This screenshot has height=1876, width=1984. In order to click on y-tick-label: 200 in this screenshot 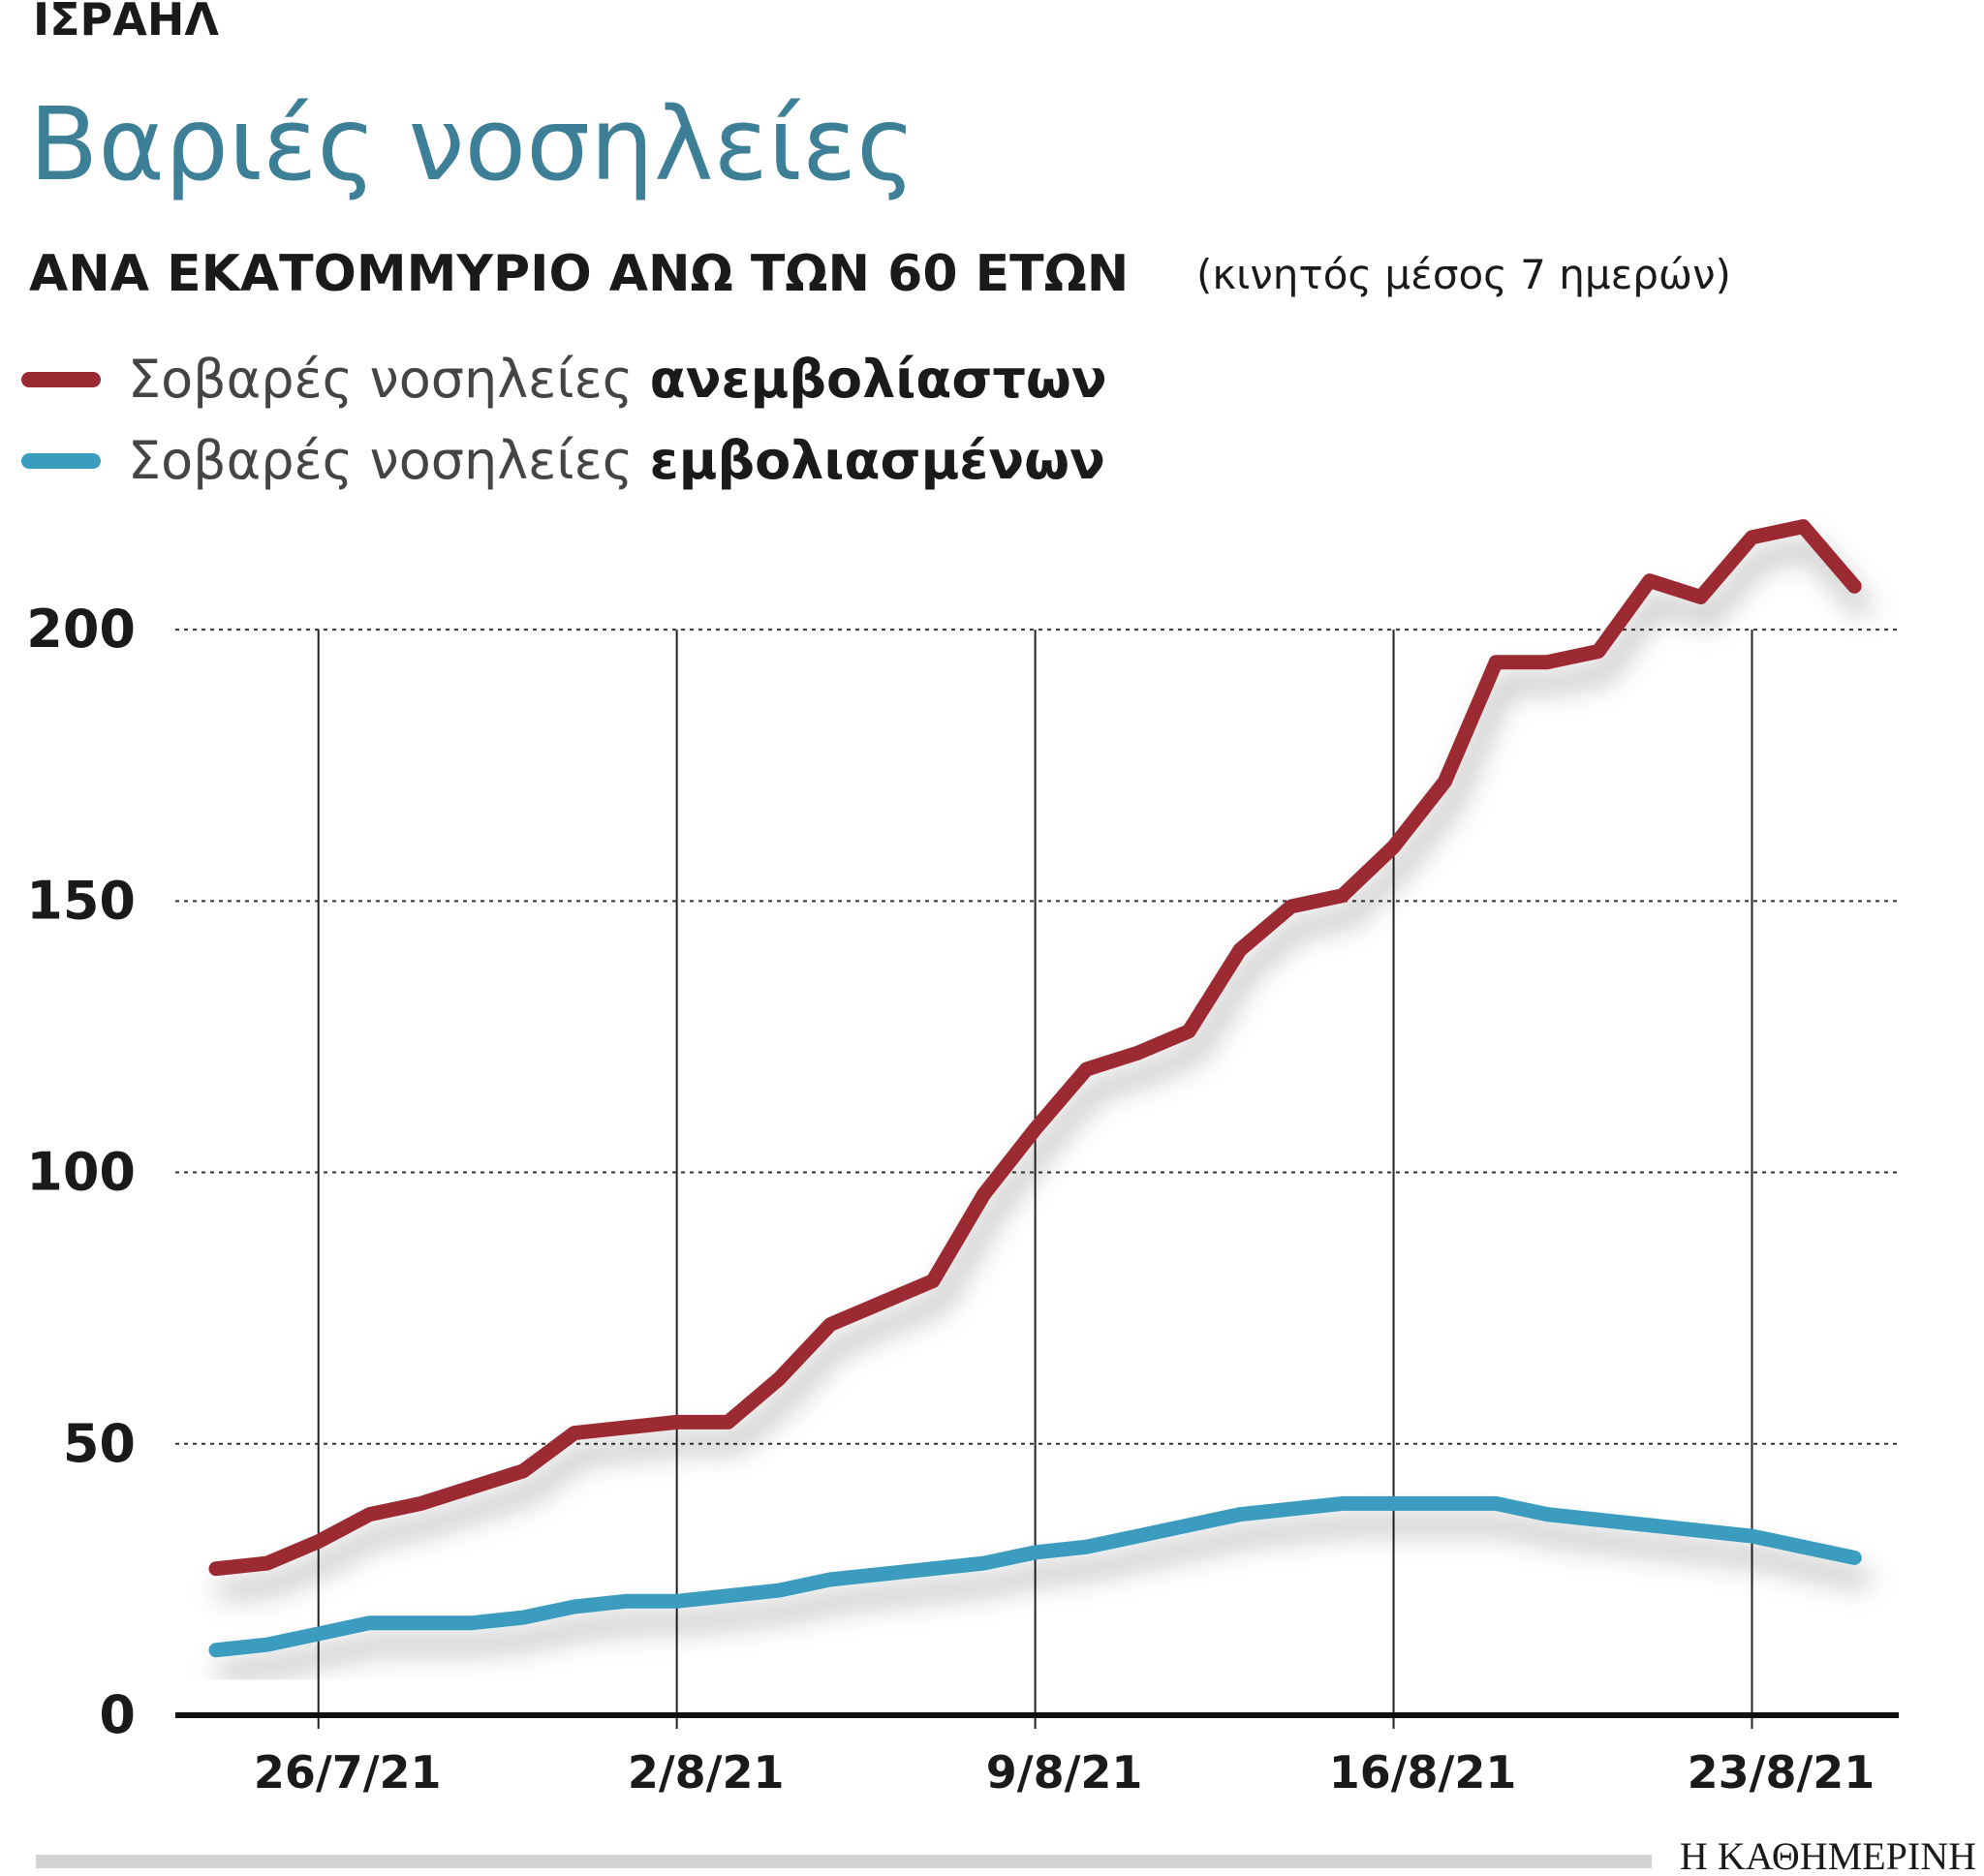, I will do `click(81, 630)`.